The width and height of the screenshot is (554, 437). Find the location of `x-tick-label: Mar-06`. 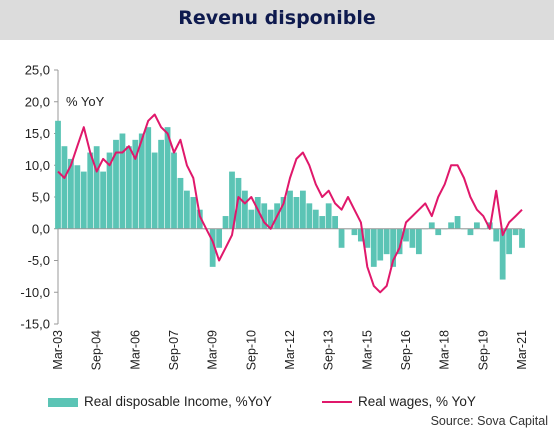

x-tick-label: Mar-06 is located at coordinates (135, 350).